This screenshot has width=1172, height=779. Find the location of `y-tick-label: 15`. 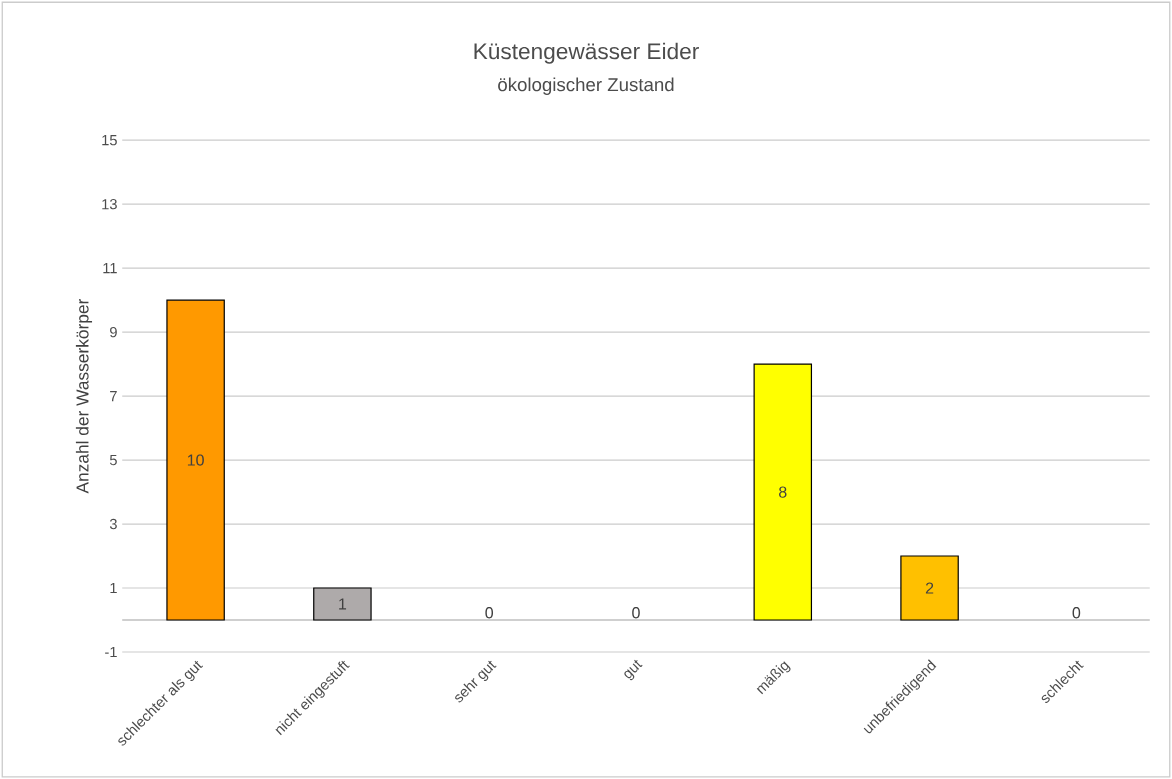

y-tick-label: 15 is located at coordinates (109, 140).